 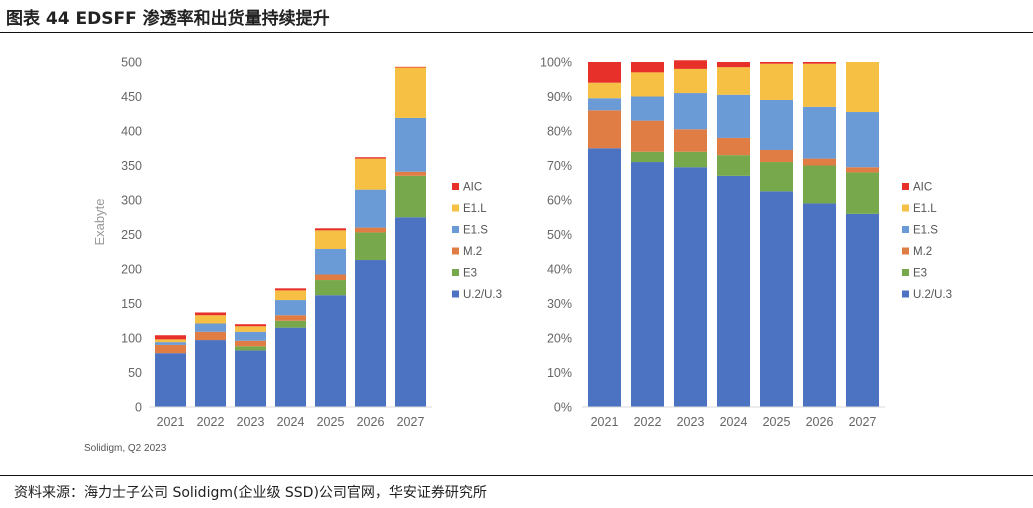 What do you see at coordinates (482, 295) in the screenshot?
I see `legend-label: U.2/U.3` at bounding box center [482, 295].